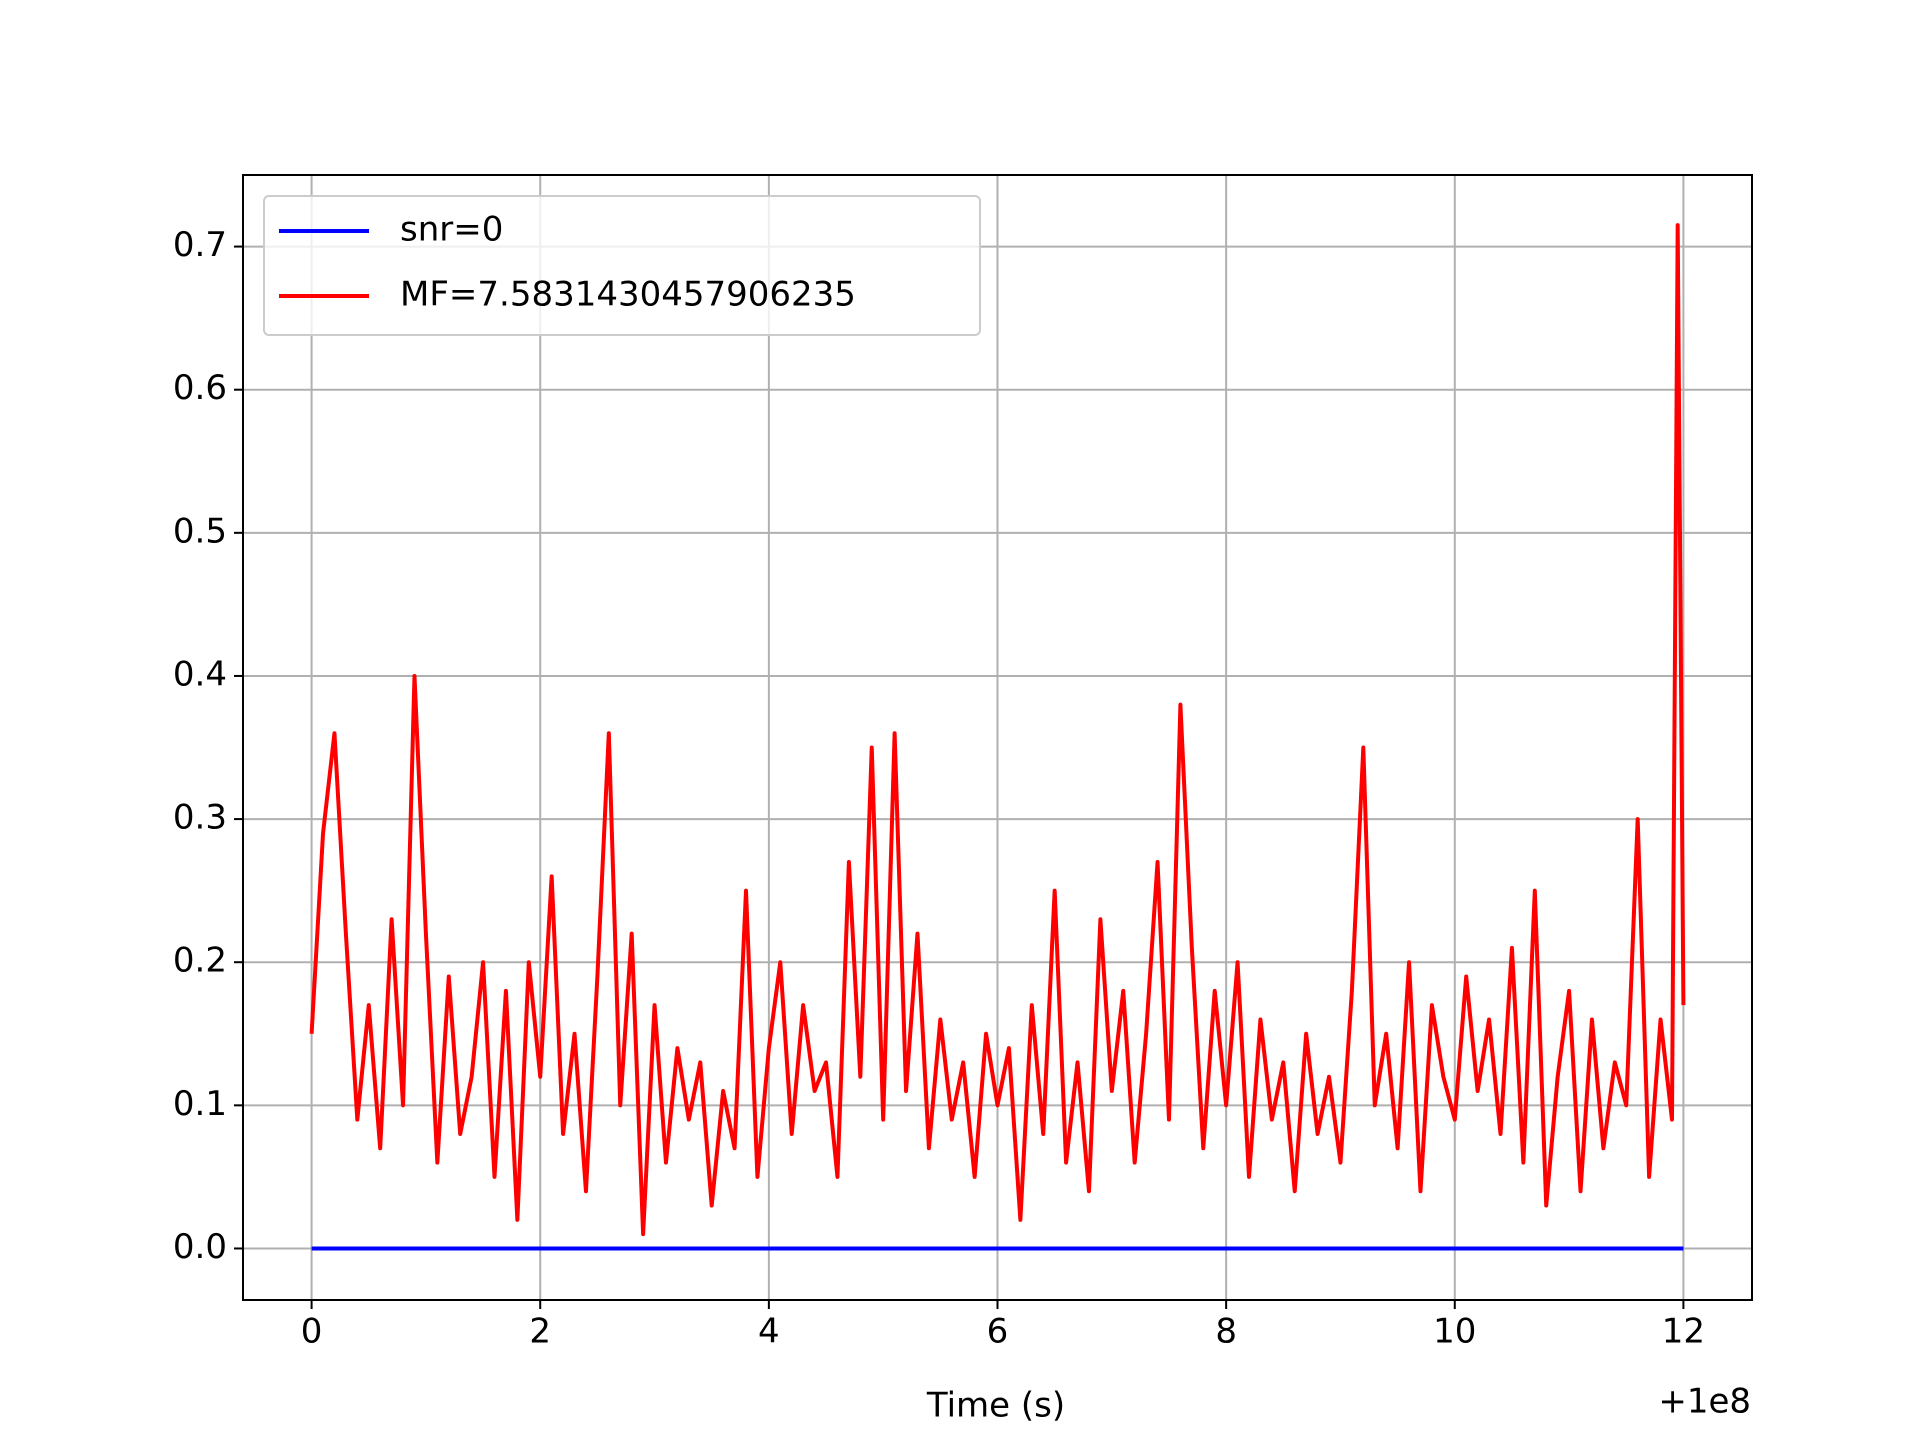 The image size is (1920, 1440). What do you see at coordinates (312, 1332) in the screenshot?
I see `x-tick-label: 0` at bounding box center [312, 1332].